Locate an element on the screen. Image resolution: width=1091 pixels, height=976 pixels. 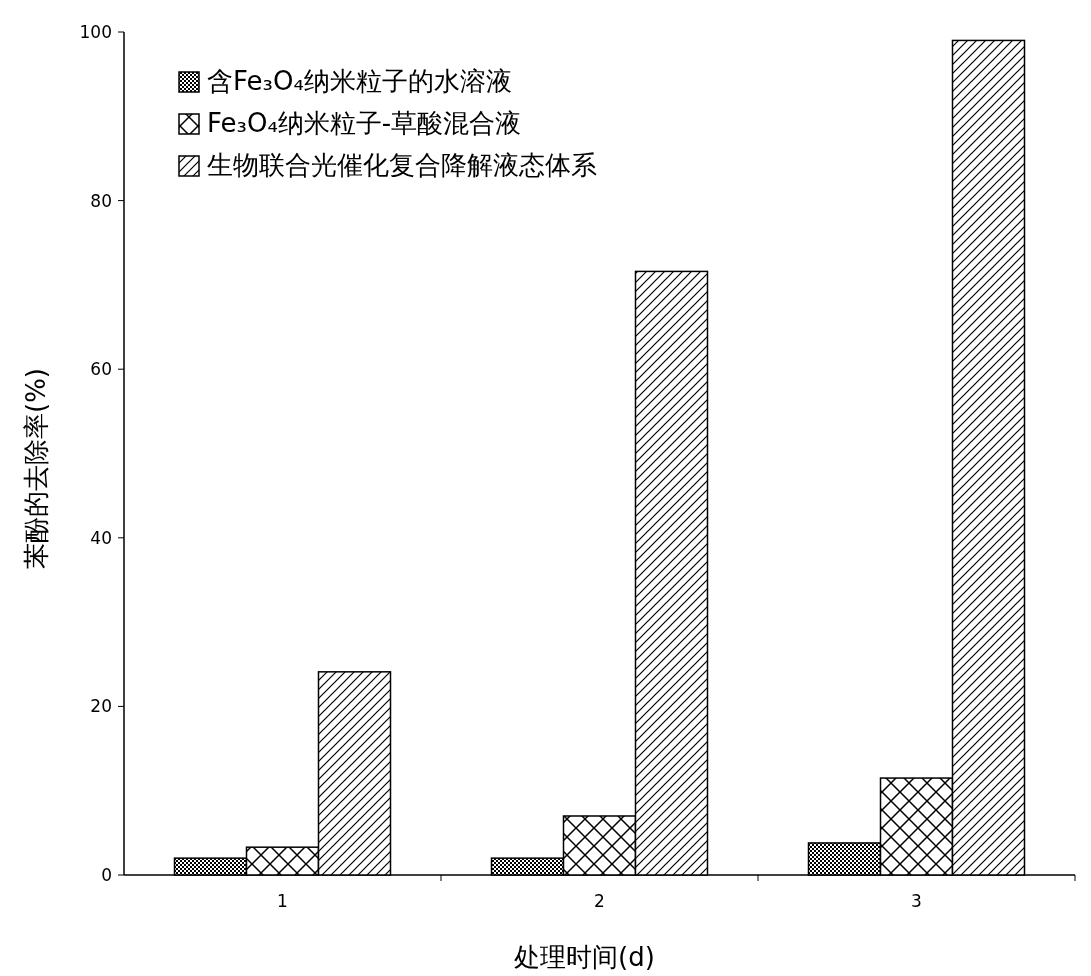
y-tick-label: 80 is located at coordinates (101, 200).